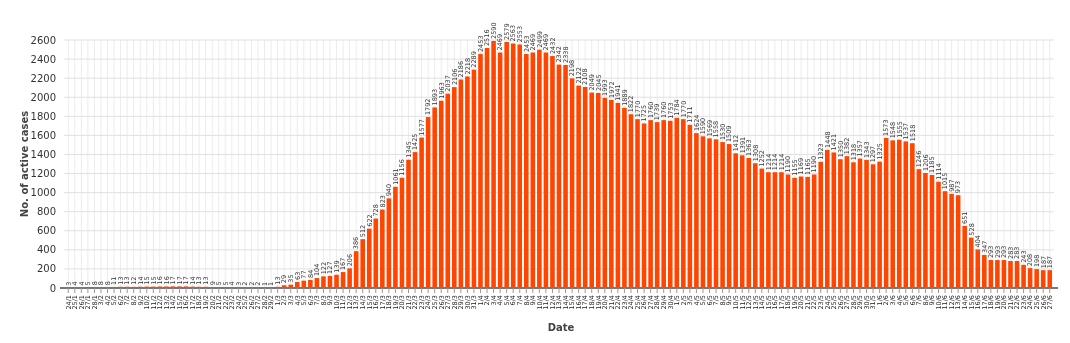 Image resolution: width=1070 pixels, height=343 pixels. Describe the element at coordinates (24, 164) in the screenshot. I see `y-axis-title: No. of active cases` at that location.